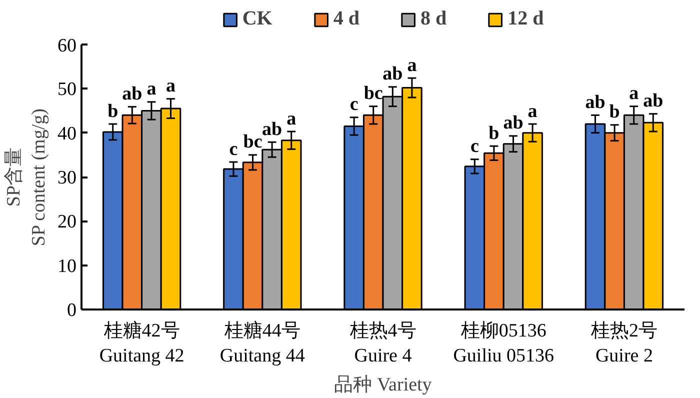 Image resolution: width=700 pixels, height=398 pixels. What do you see at coordinates (71, 310) in the screenshot?
I see `y-tick-label: 0` at bounding box center [71, 310].